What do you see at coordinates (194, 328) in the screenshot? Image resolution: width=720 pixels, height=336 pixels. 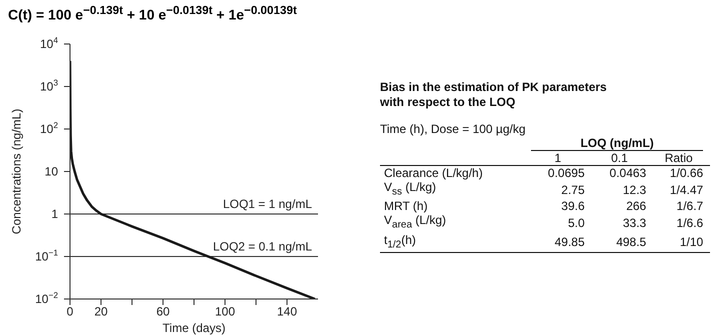 I see `x-axis-title: Time (days)` at bounding box center [194, 328].